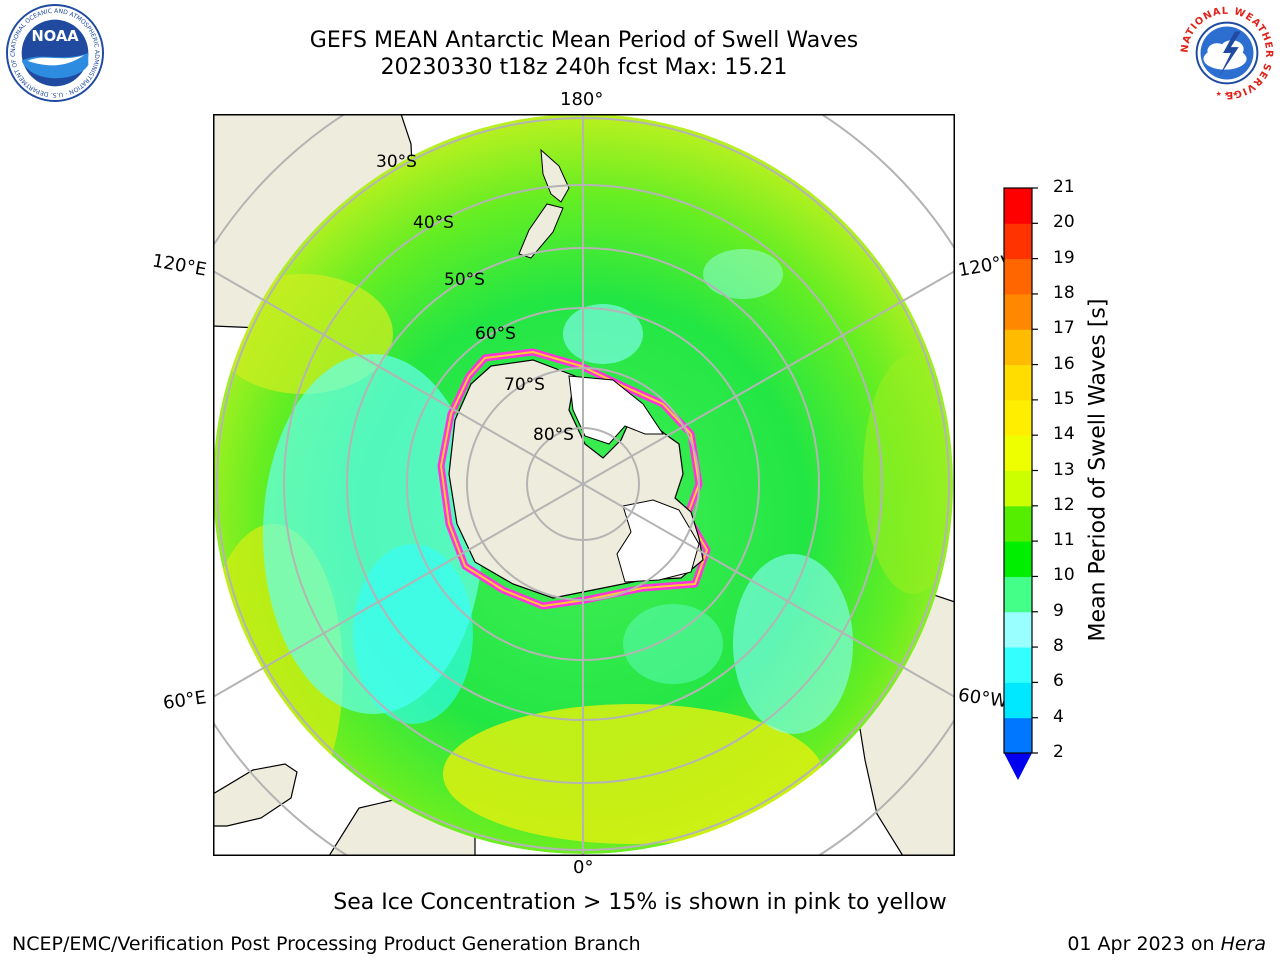 The height and width of the screenshot is (960, 1280). What do you see at coordinates (1064, 504) in the screenshot?
I see `colorbar-tick-label: 12` at bounding box center [1064, 504].